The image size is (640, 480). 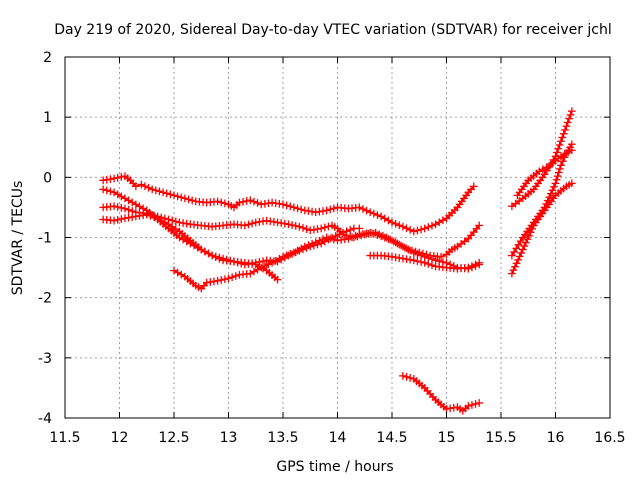 I want to click on x-tick-label: 15.5, so click(x=500, y=438).